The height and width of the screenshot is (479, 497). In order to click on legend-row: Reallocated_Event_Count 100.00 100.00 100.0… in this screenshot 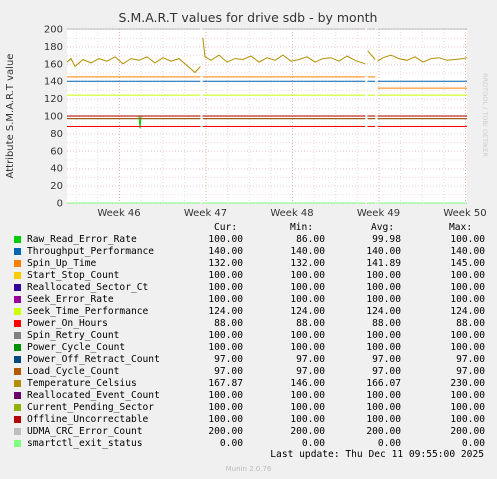, I will do `click(248, 396)`.